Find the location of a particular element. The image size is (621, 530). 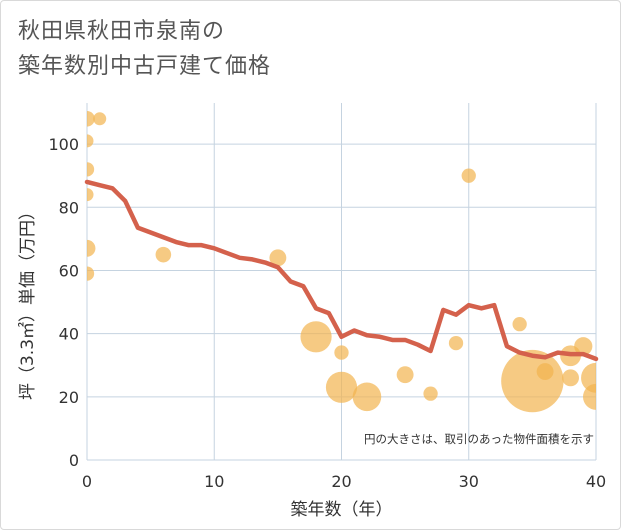

title-line-1: 秋田県秋田市泉南の is located at coordinates (122, 31).